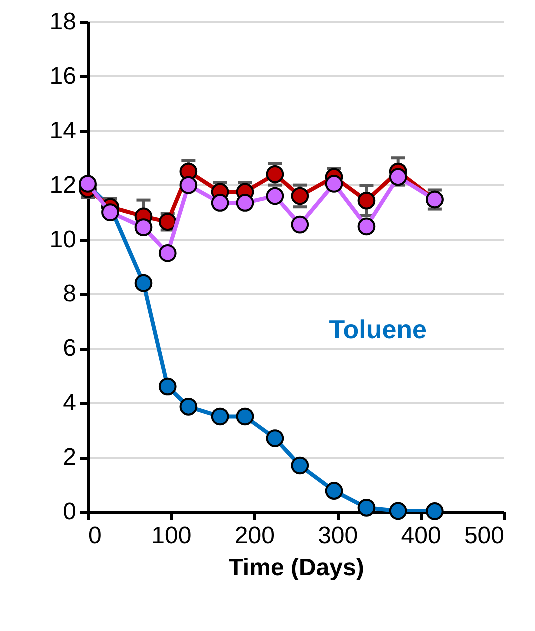 The height and width of the screenshot is (631, 535). What do you see at coordinates (421, 536) in the screenshot?
I see `x-tick-label: 400` at bounding box center [421, 536].